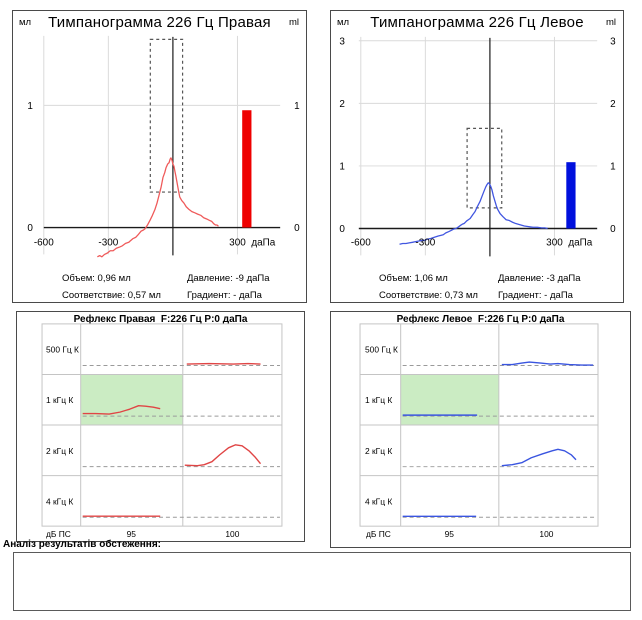 This screenshot has height=620, width=642. I want to click on stat-pressure: Давление: -9 даПа, so click(228, 278).